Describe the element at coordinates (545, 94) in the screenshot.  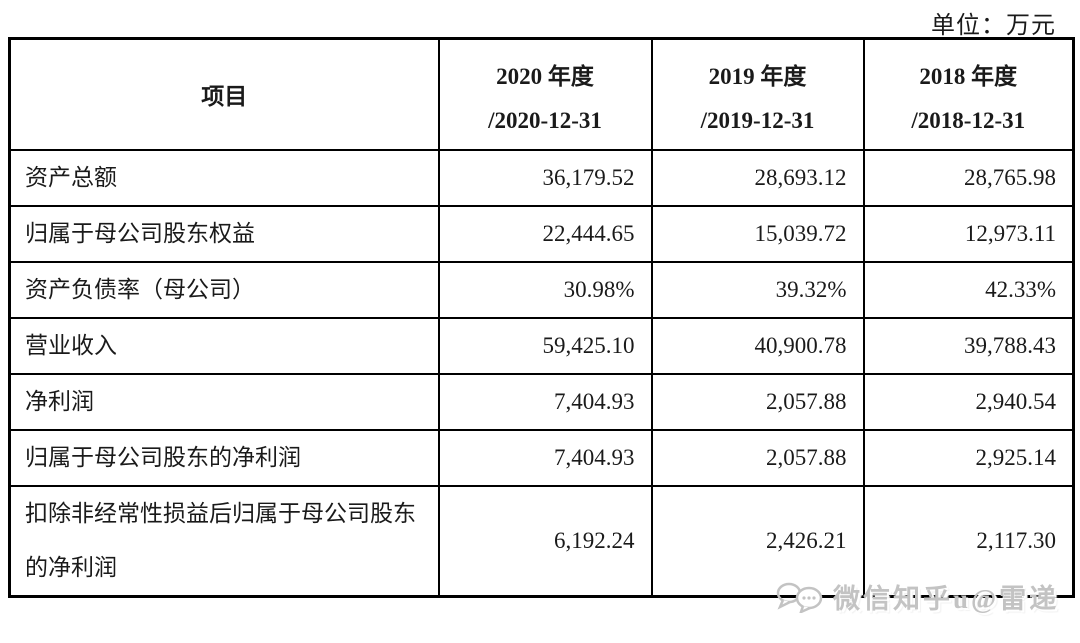
I see `column-header-2020: 2020 年度 /2020-12-31` at that location.